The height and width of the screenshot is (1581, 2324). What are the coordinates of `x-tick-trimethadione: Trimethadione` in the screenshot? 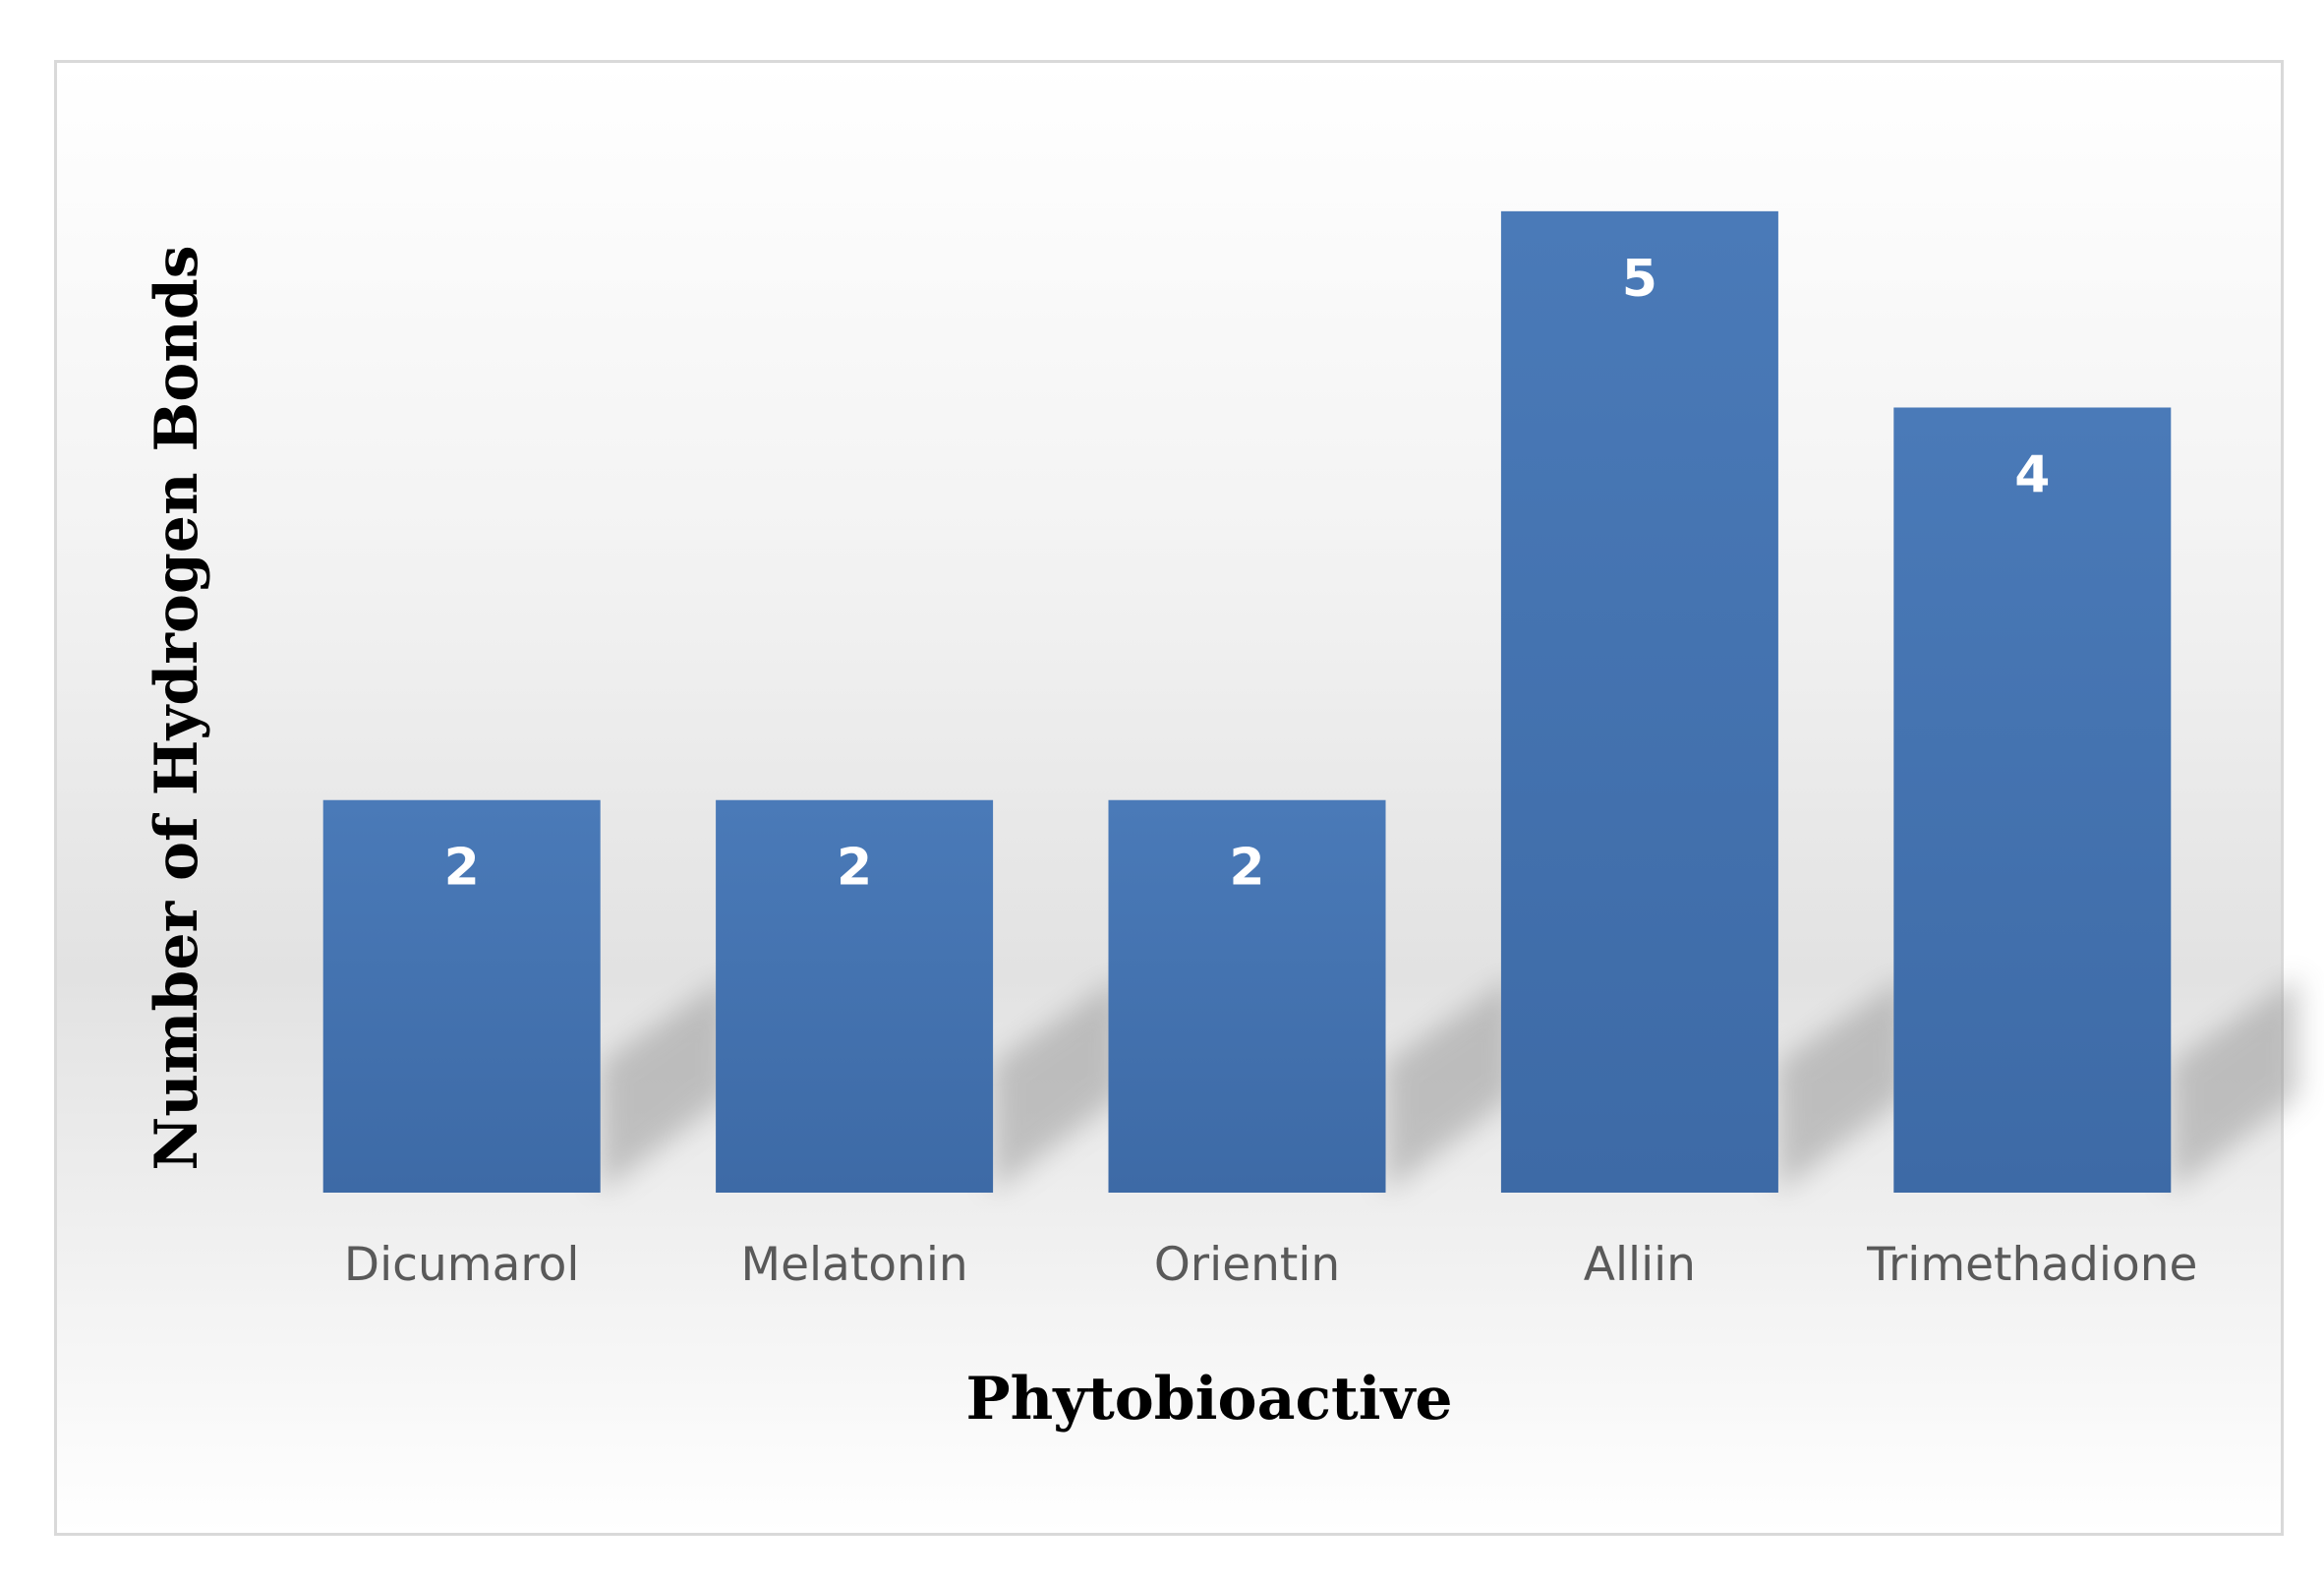 It's located at (2031, 1265).